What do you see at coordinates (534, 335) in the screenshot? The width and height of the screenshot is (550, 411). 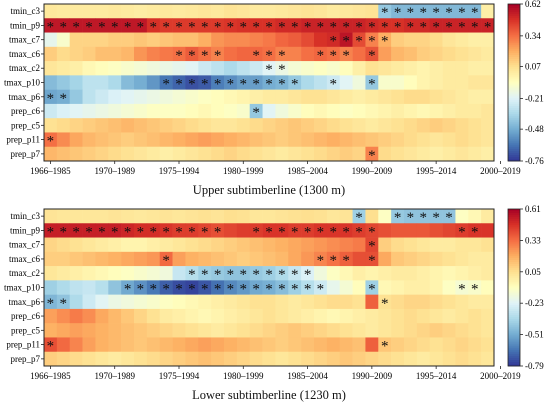 I see `lower-colorbar-tick-label: -0.51` at bounding box center [534, 335].